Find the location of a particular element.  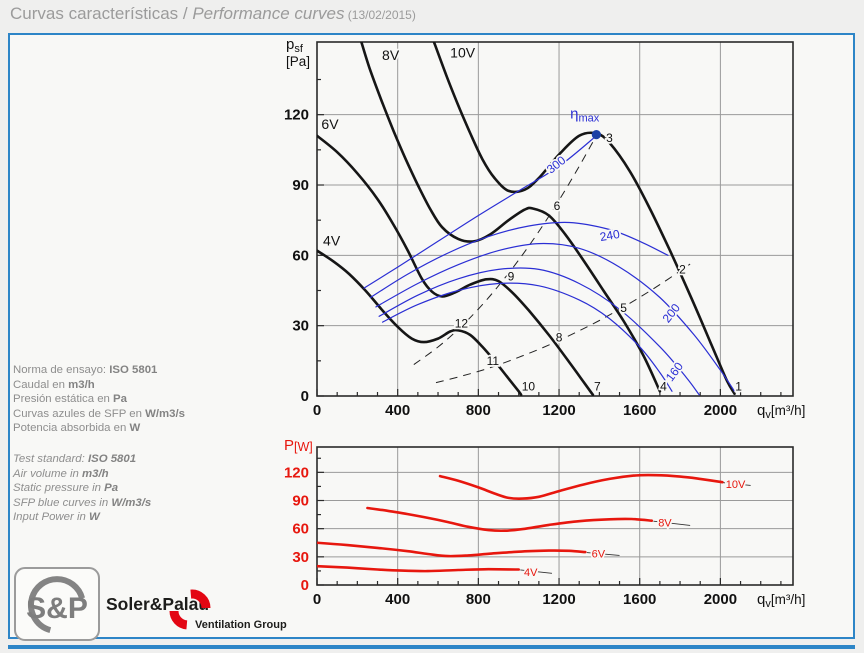

chart-label-300: 300 is located at coordinates (556, 165).